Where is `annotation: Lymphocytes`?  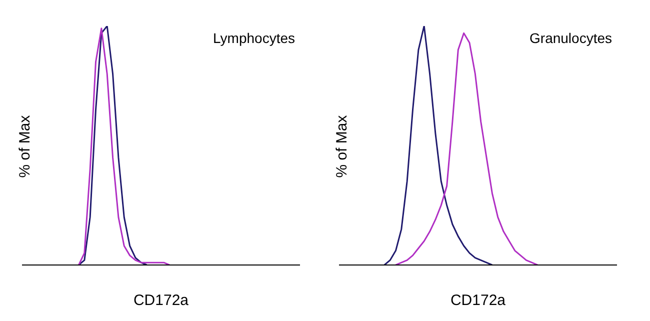
annotation: Lymphocytes is located at coordinates (254, 38).